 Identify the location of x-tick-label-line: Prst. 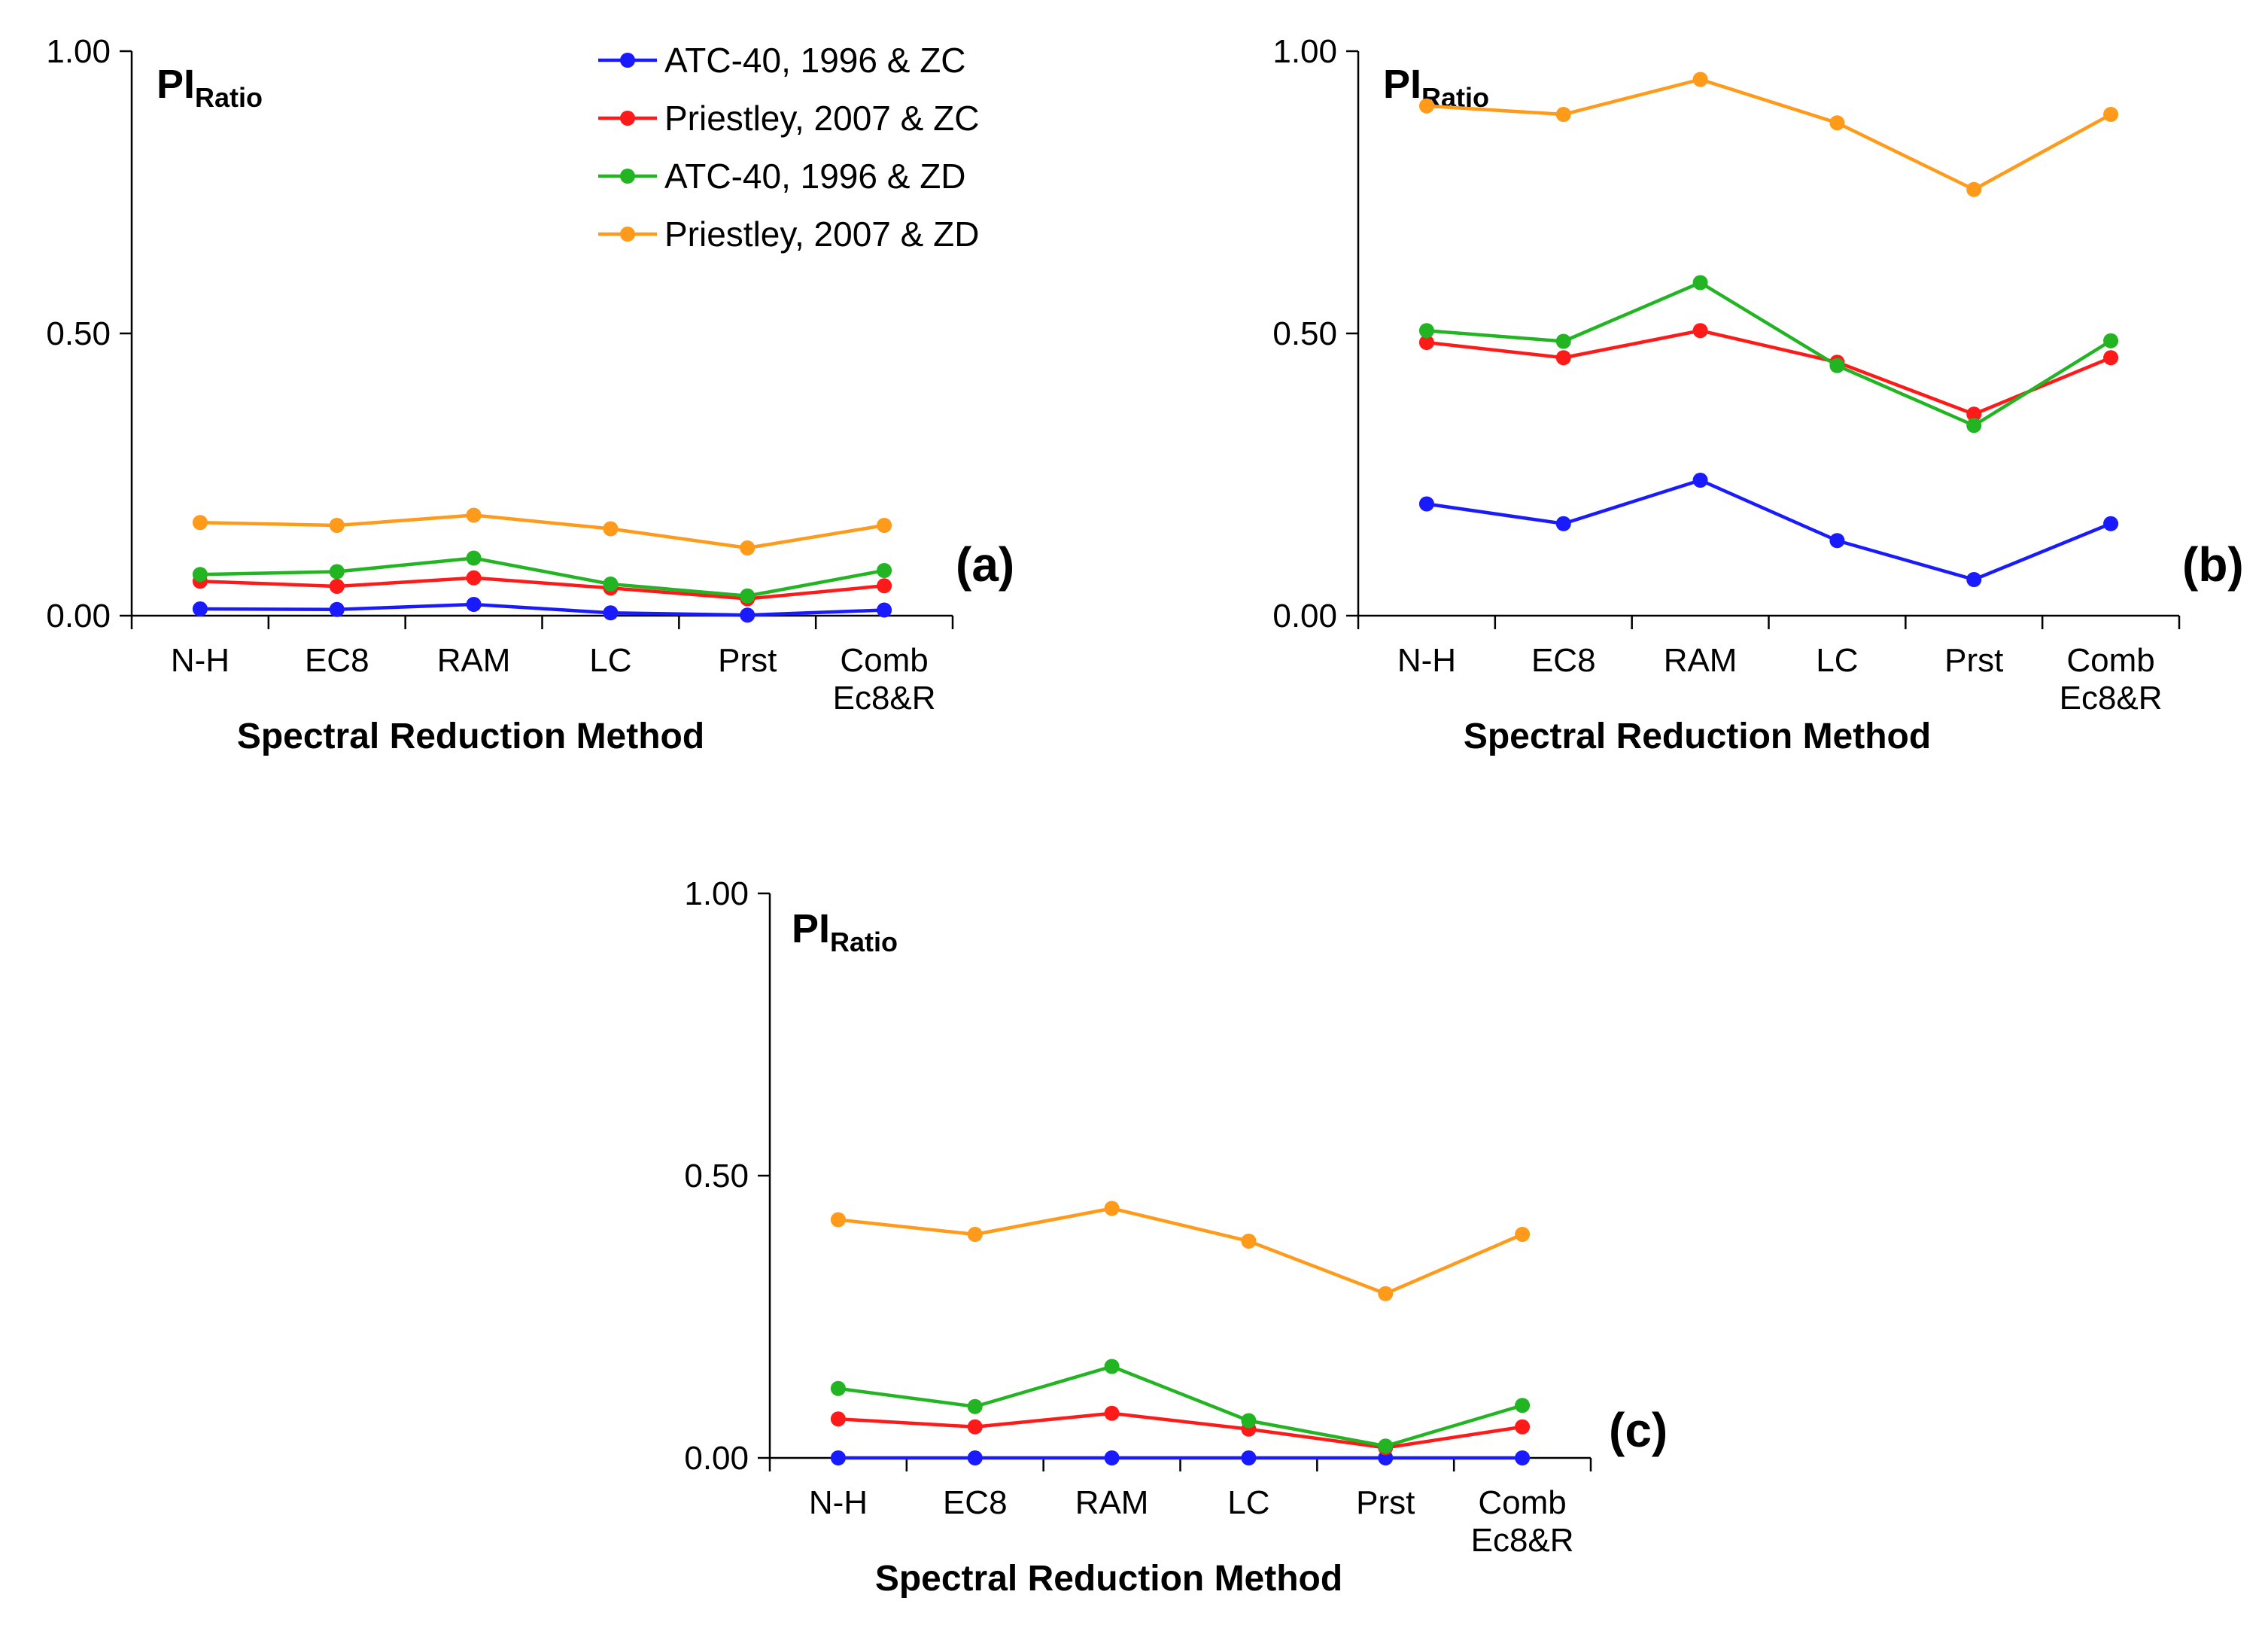
(1385, 1502).